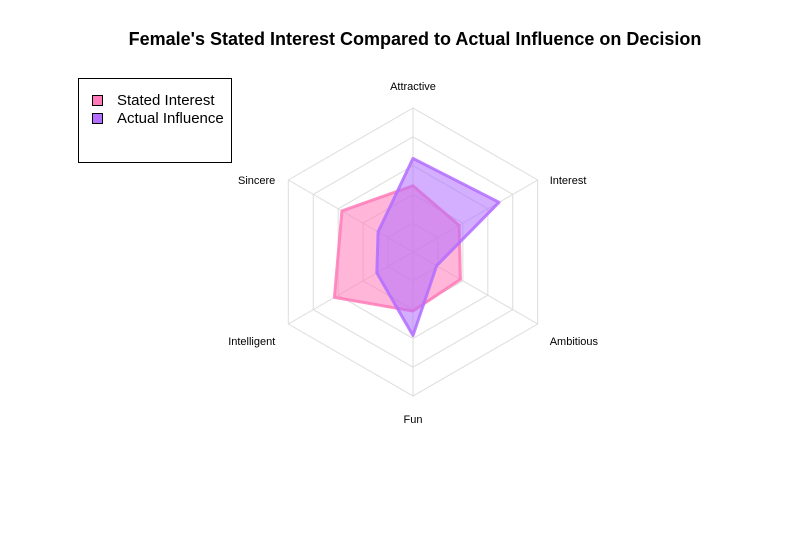 The height and width of the screenshot is (545, 792). What do you see at coordinates (251, 342) in the screenshot?
I see `axis-label-intelligent: Intelligent` at bounding box center [251, 342].